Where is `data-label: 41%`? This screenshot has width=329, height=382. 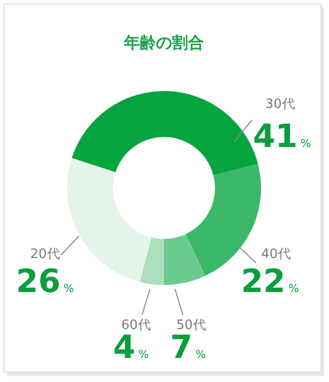 data-label: 41% is located at coordinates (282, 136).